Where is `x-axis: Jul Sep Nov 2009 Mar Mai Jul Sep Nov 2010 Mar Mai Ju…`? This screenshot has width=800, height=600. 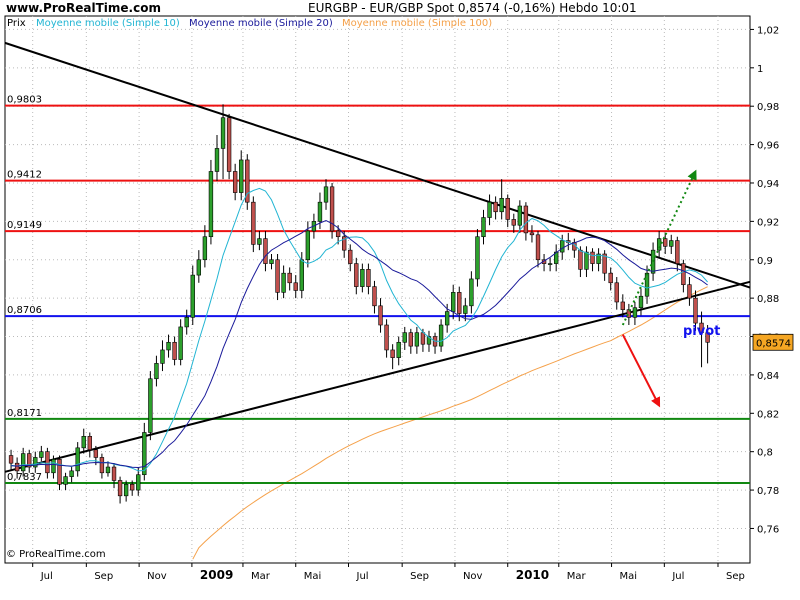 x-axis: Jul Sep Nov 2009 Mar Mai Jul Sep Nov 2010 Mar Mai Ju… is located at coordinates (388, 572).